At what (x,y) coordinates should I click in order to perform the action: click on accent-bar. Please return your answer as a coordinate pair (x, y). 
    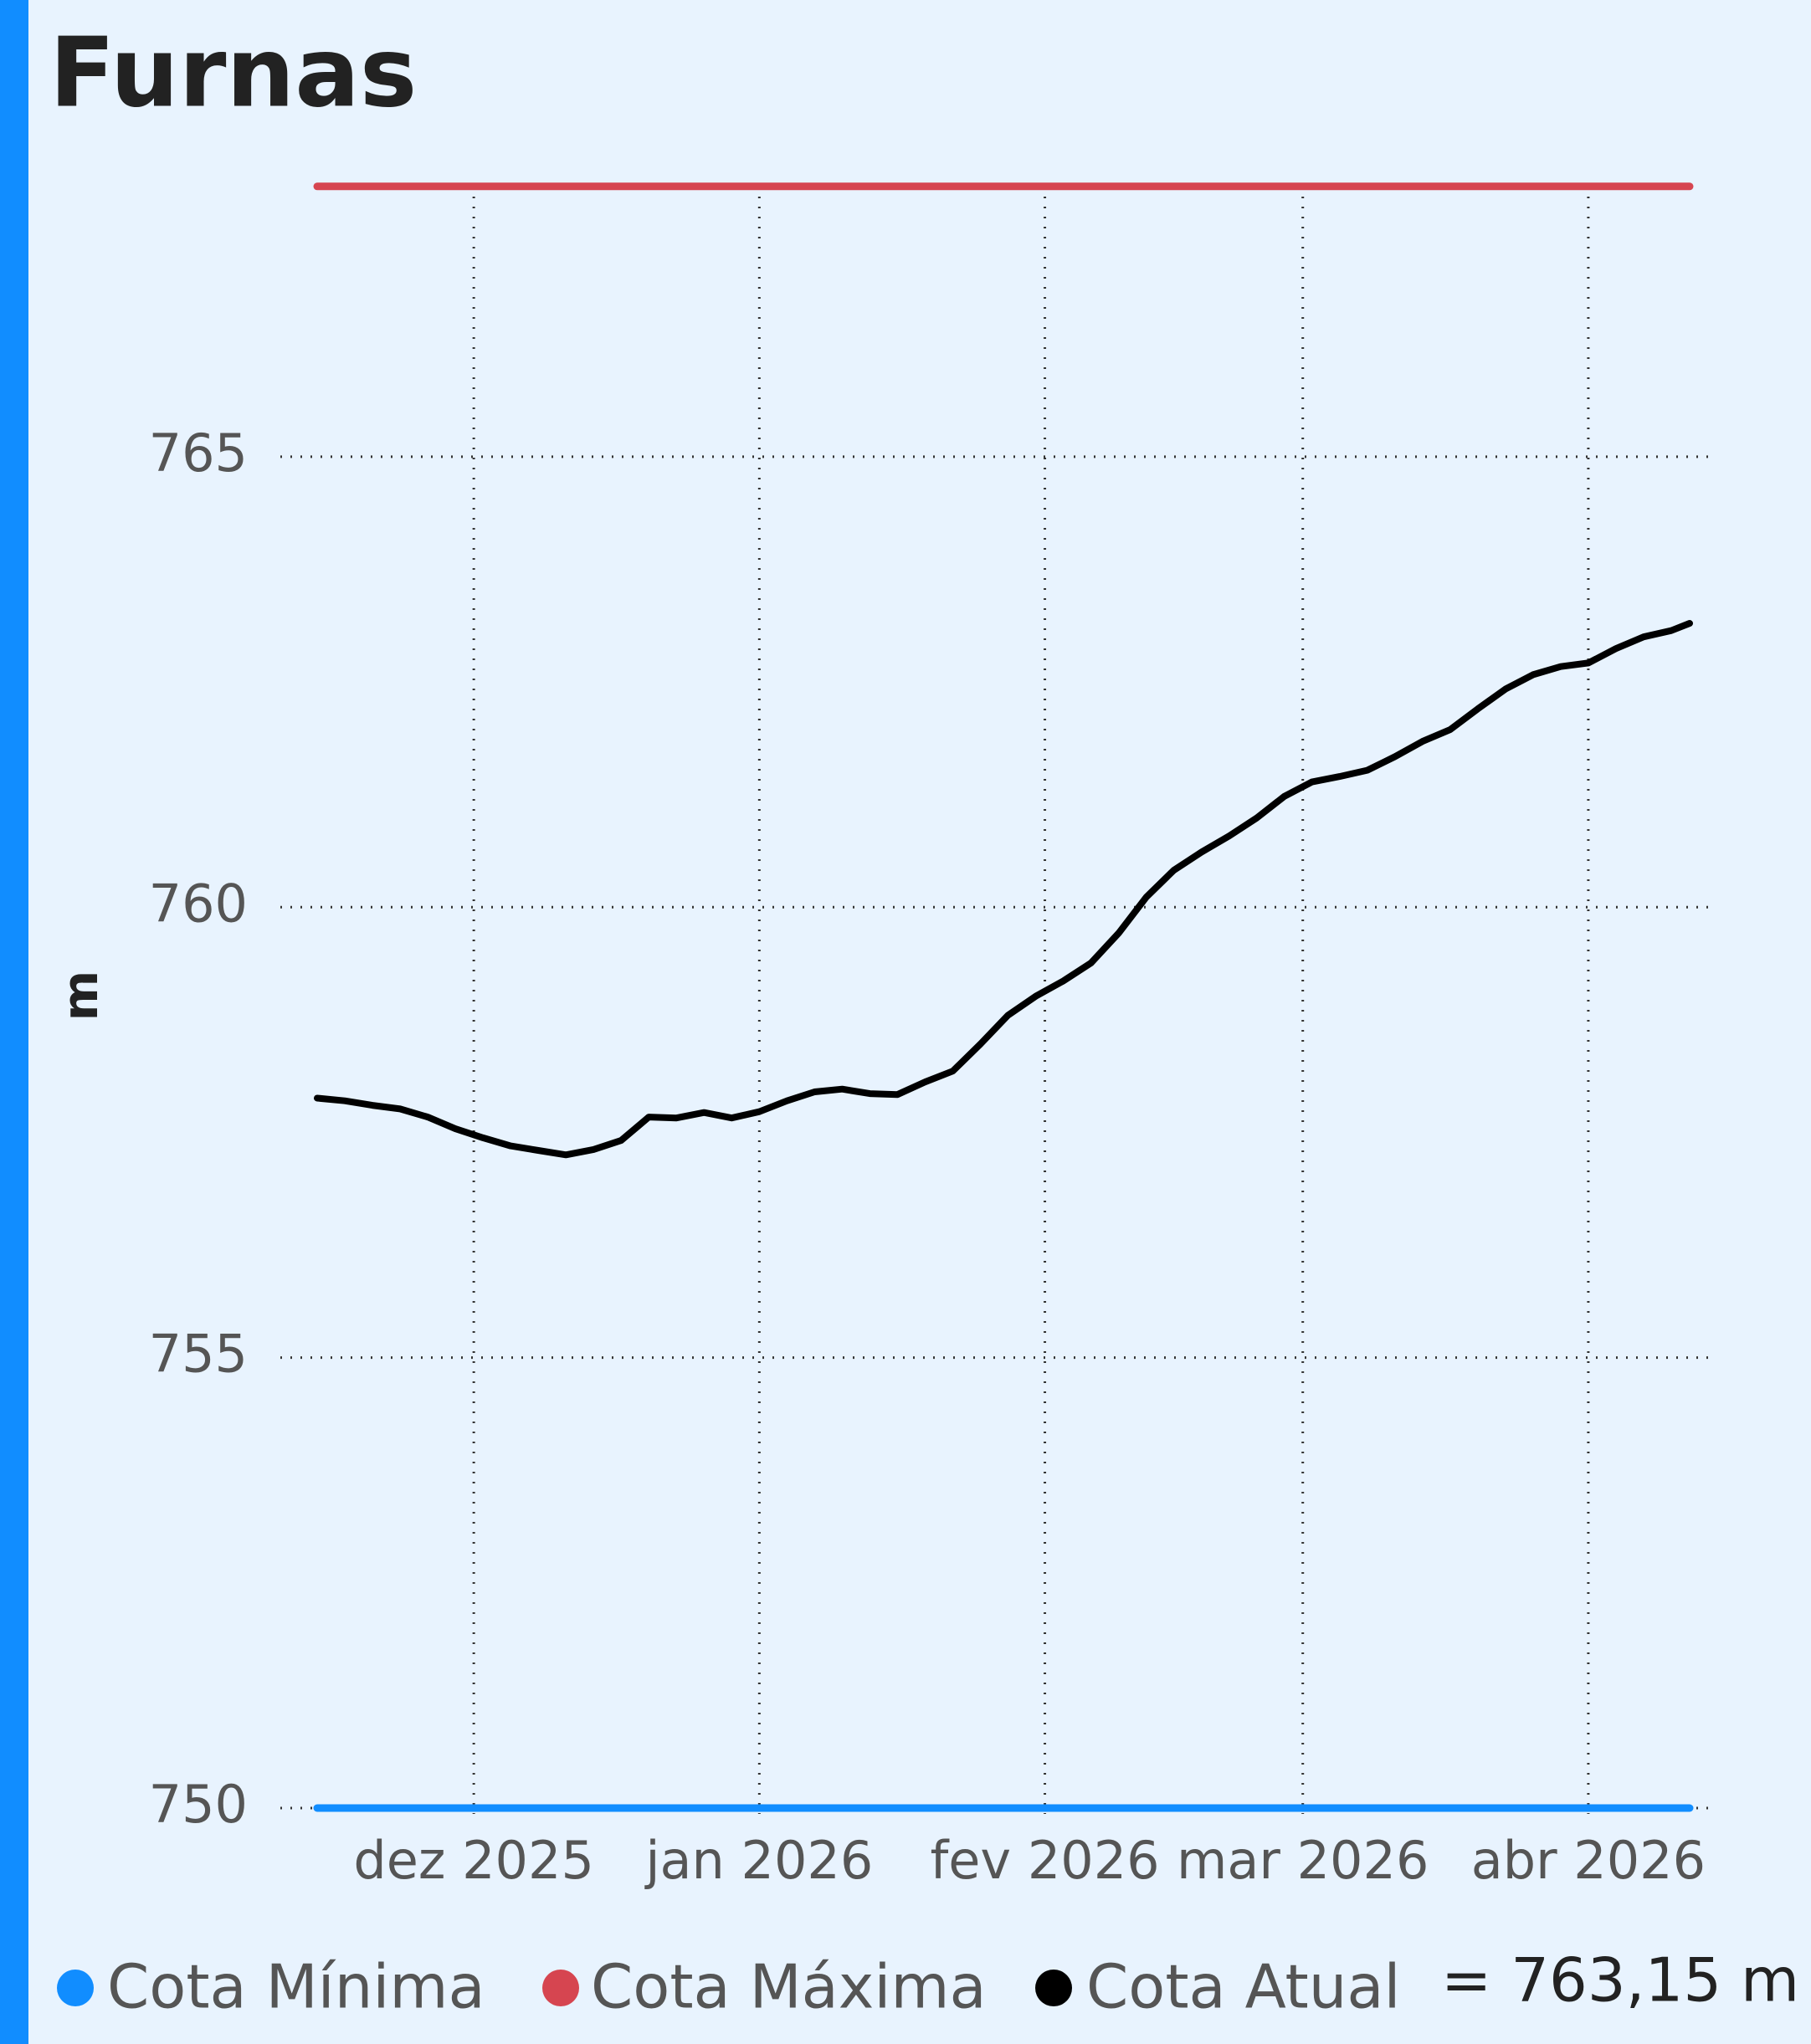
    Looking at the image, I should click on (14, 1022).